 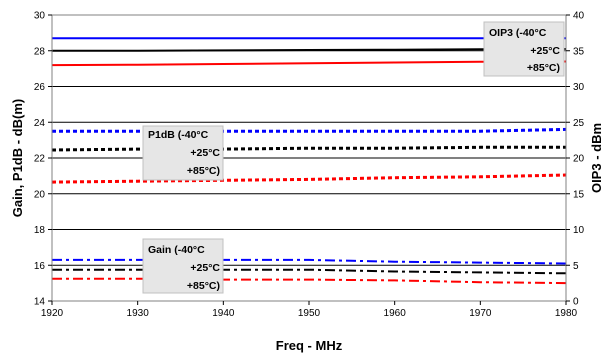 I want to click on y2-tick-label: 30, so click(x=579, y=87).